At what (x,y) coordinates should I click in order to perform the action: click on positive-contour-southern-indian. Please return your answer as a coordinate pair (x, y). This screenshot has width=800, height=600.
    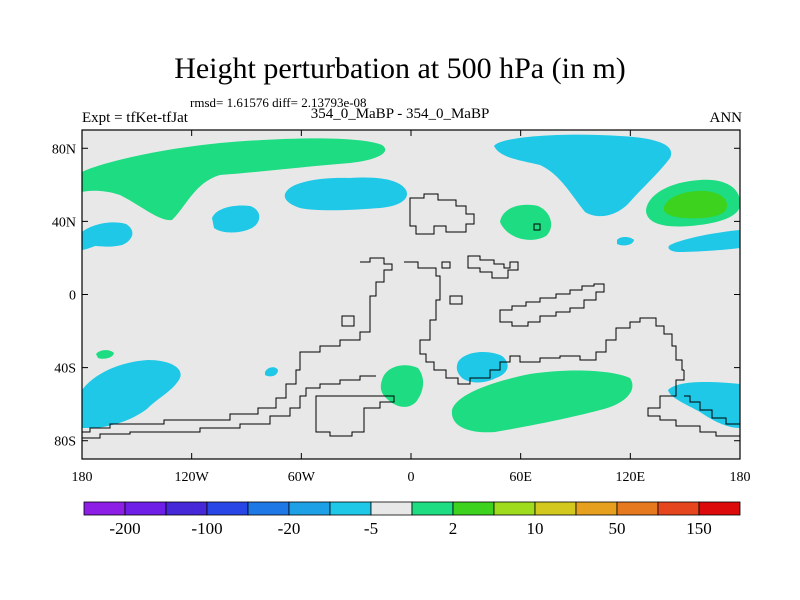
    Looking at the image, I should click on (542, 401).